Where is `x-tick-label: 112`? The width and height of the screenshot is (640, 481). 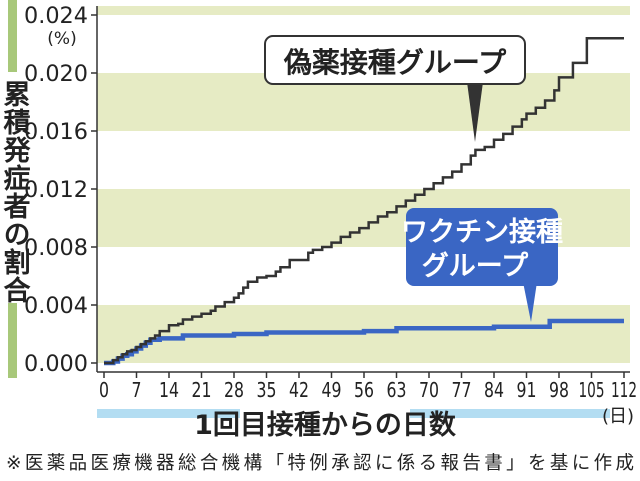
x-tick-label: 112 is located at coordinates (624, 390).